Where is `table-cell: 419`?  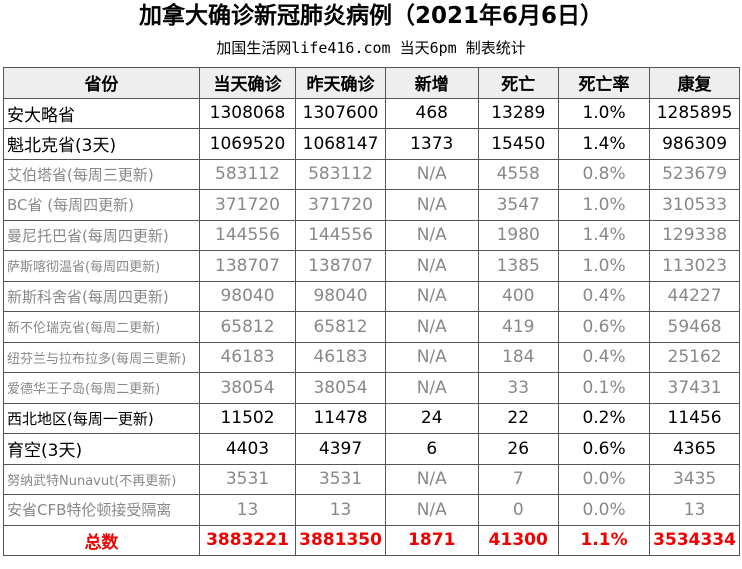
table-cell: 419 is located at coordinates (518, 327).